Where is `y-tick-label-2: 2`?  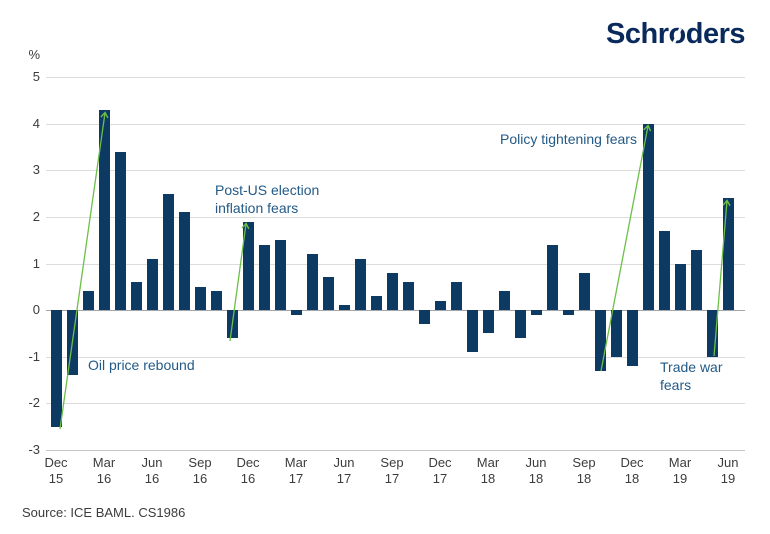 y-tick-label-2: 2 is located at coordinates (36, 216).